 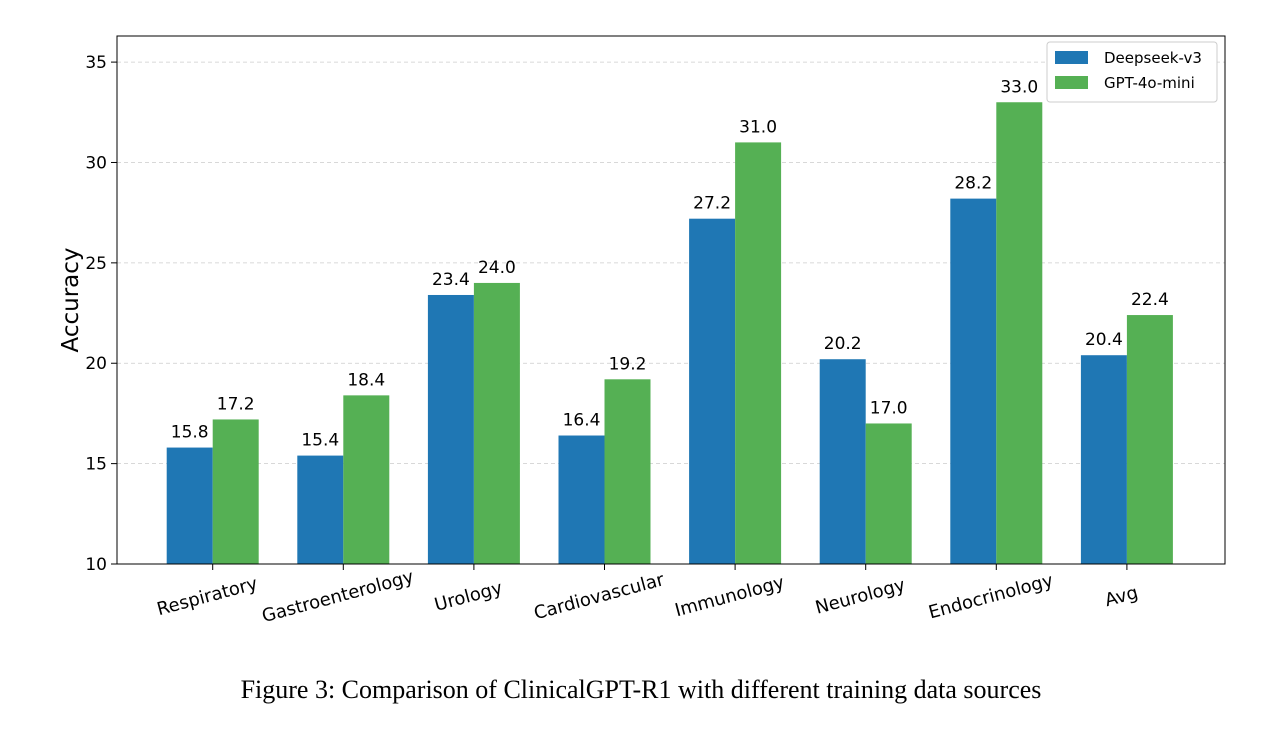 I want to click on bar-value-label: 15.4, so click(x=320, y=441).